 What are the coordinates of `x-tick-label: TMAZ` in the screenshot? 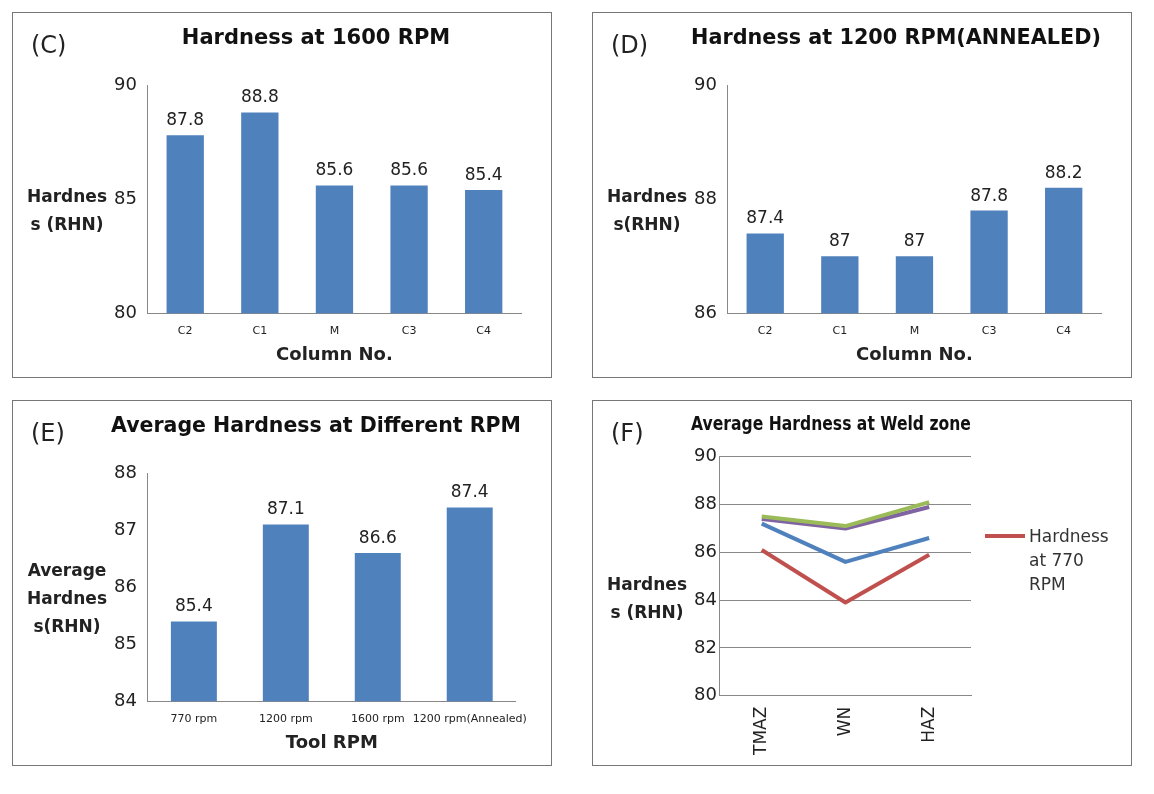 It's located at (760, 731).